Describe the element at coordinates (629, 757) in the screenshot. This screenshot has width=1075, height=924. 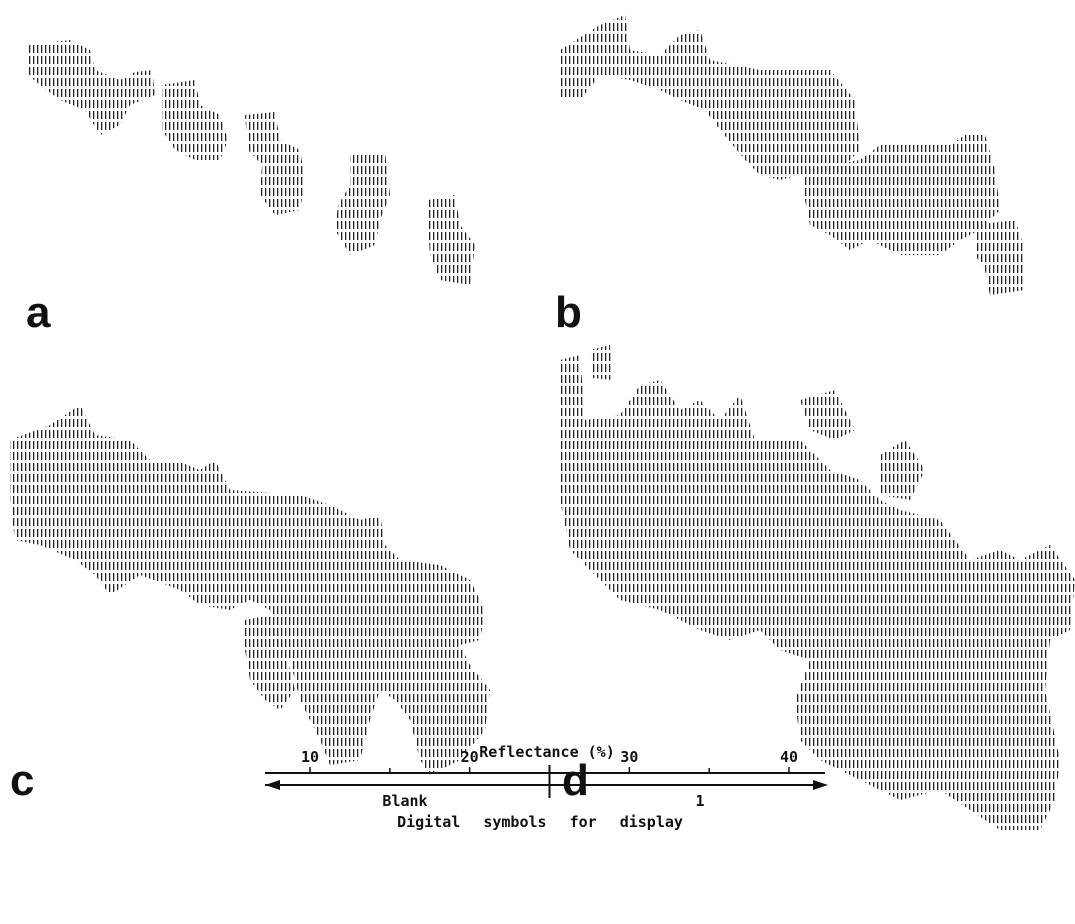
I see `tick-label: 30` at that location.